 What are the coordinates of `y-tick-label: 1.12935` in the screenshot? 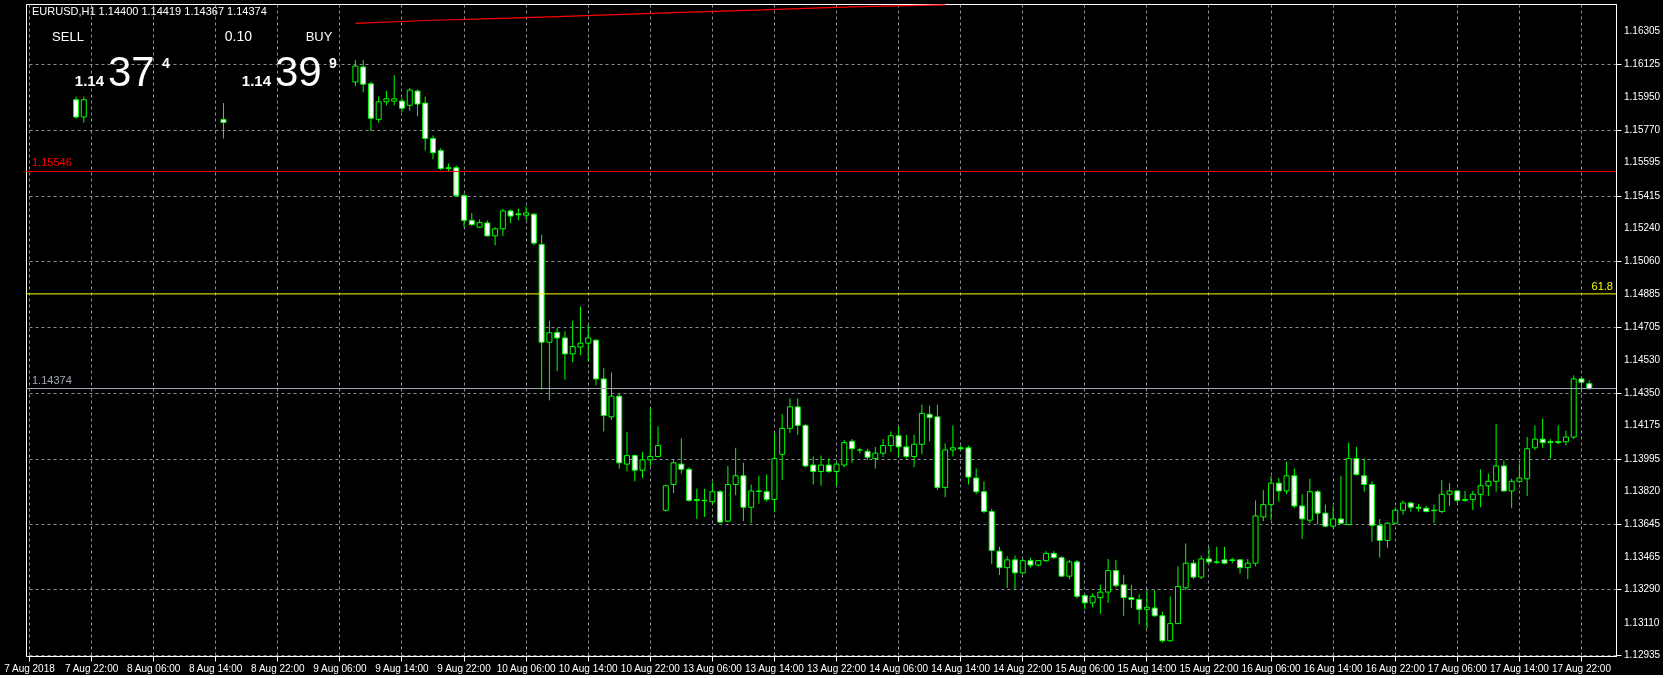 It's located at (1642, 655).